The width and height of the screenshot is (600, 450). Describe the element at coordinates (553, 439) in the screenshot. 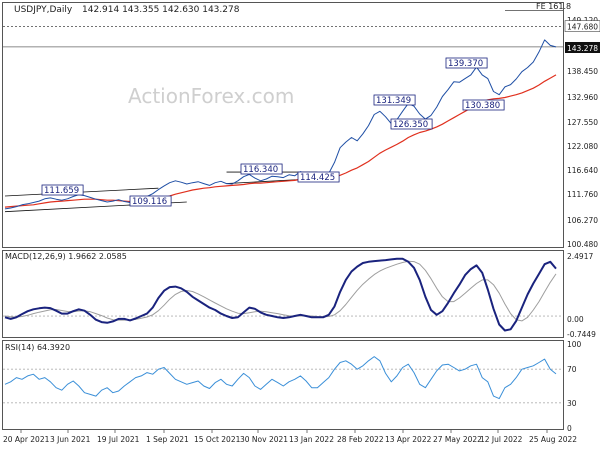

I see `x-tick-label: 25 Aug 2022` at that location.